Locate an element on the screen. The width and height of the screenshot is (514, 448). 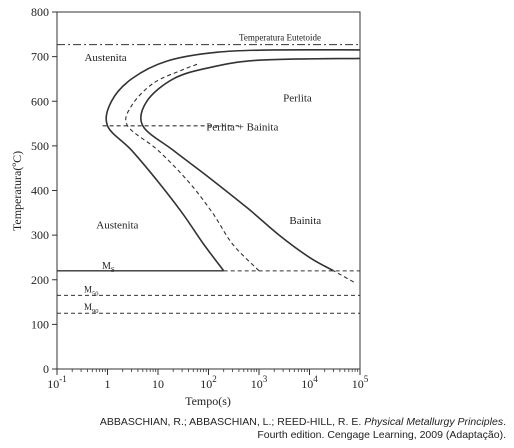
x-axis-ticks: 10⁻¹ 1 10 10² 10³ 10⁴ 10⁵ is located at coordinates (208, 380).